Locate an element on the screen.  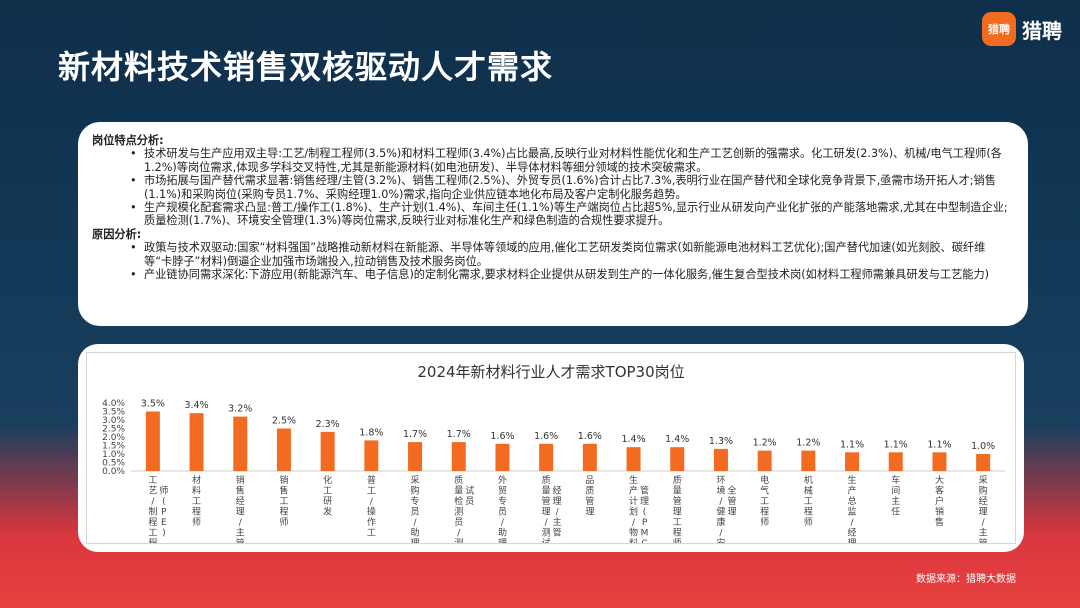
y-tick-label: 2.5% is located at coordinates (113, 430).